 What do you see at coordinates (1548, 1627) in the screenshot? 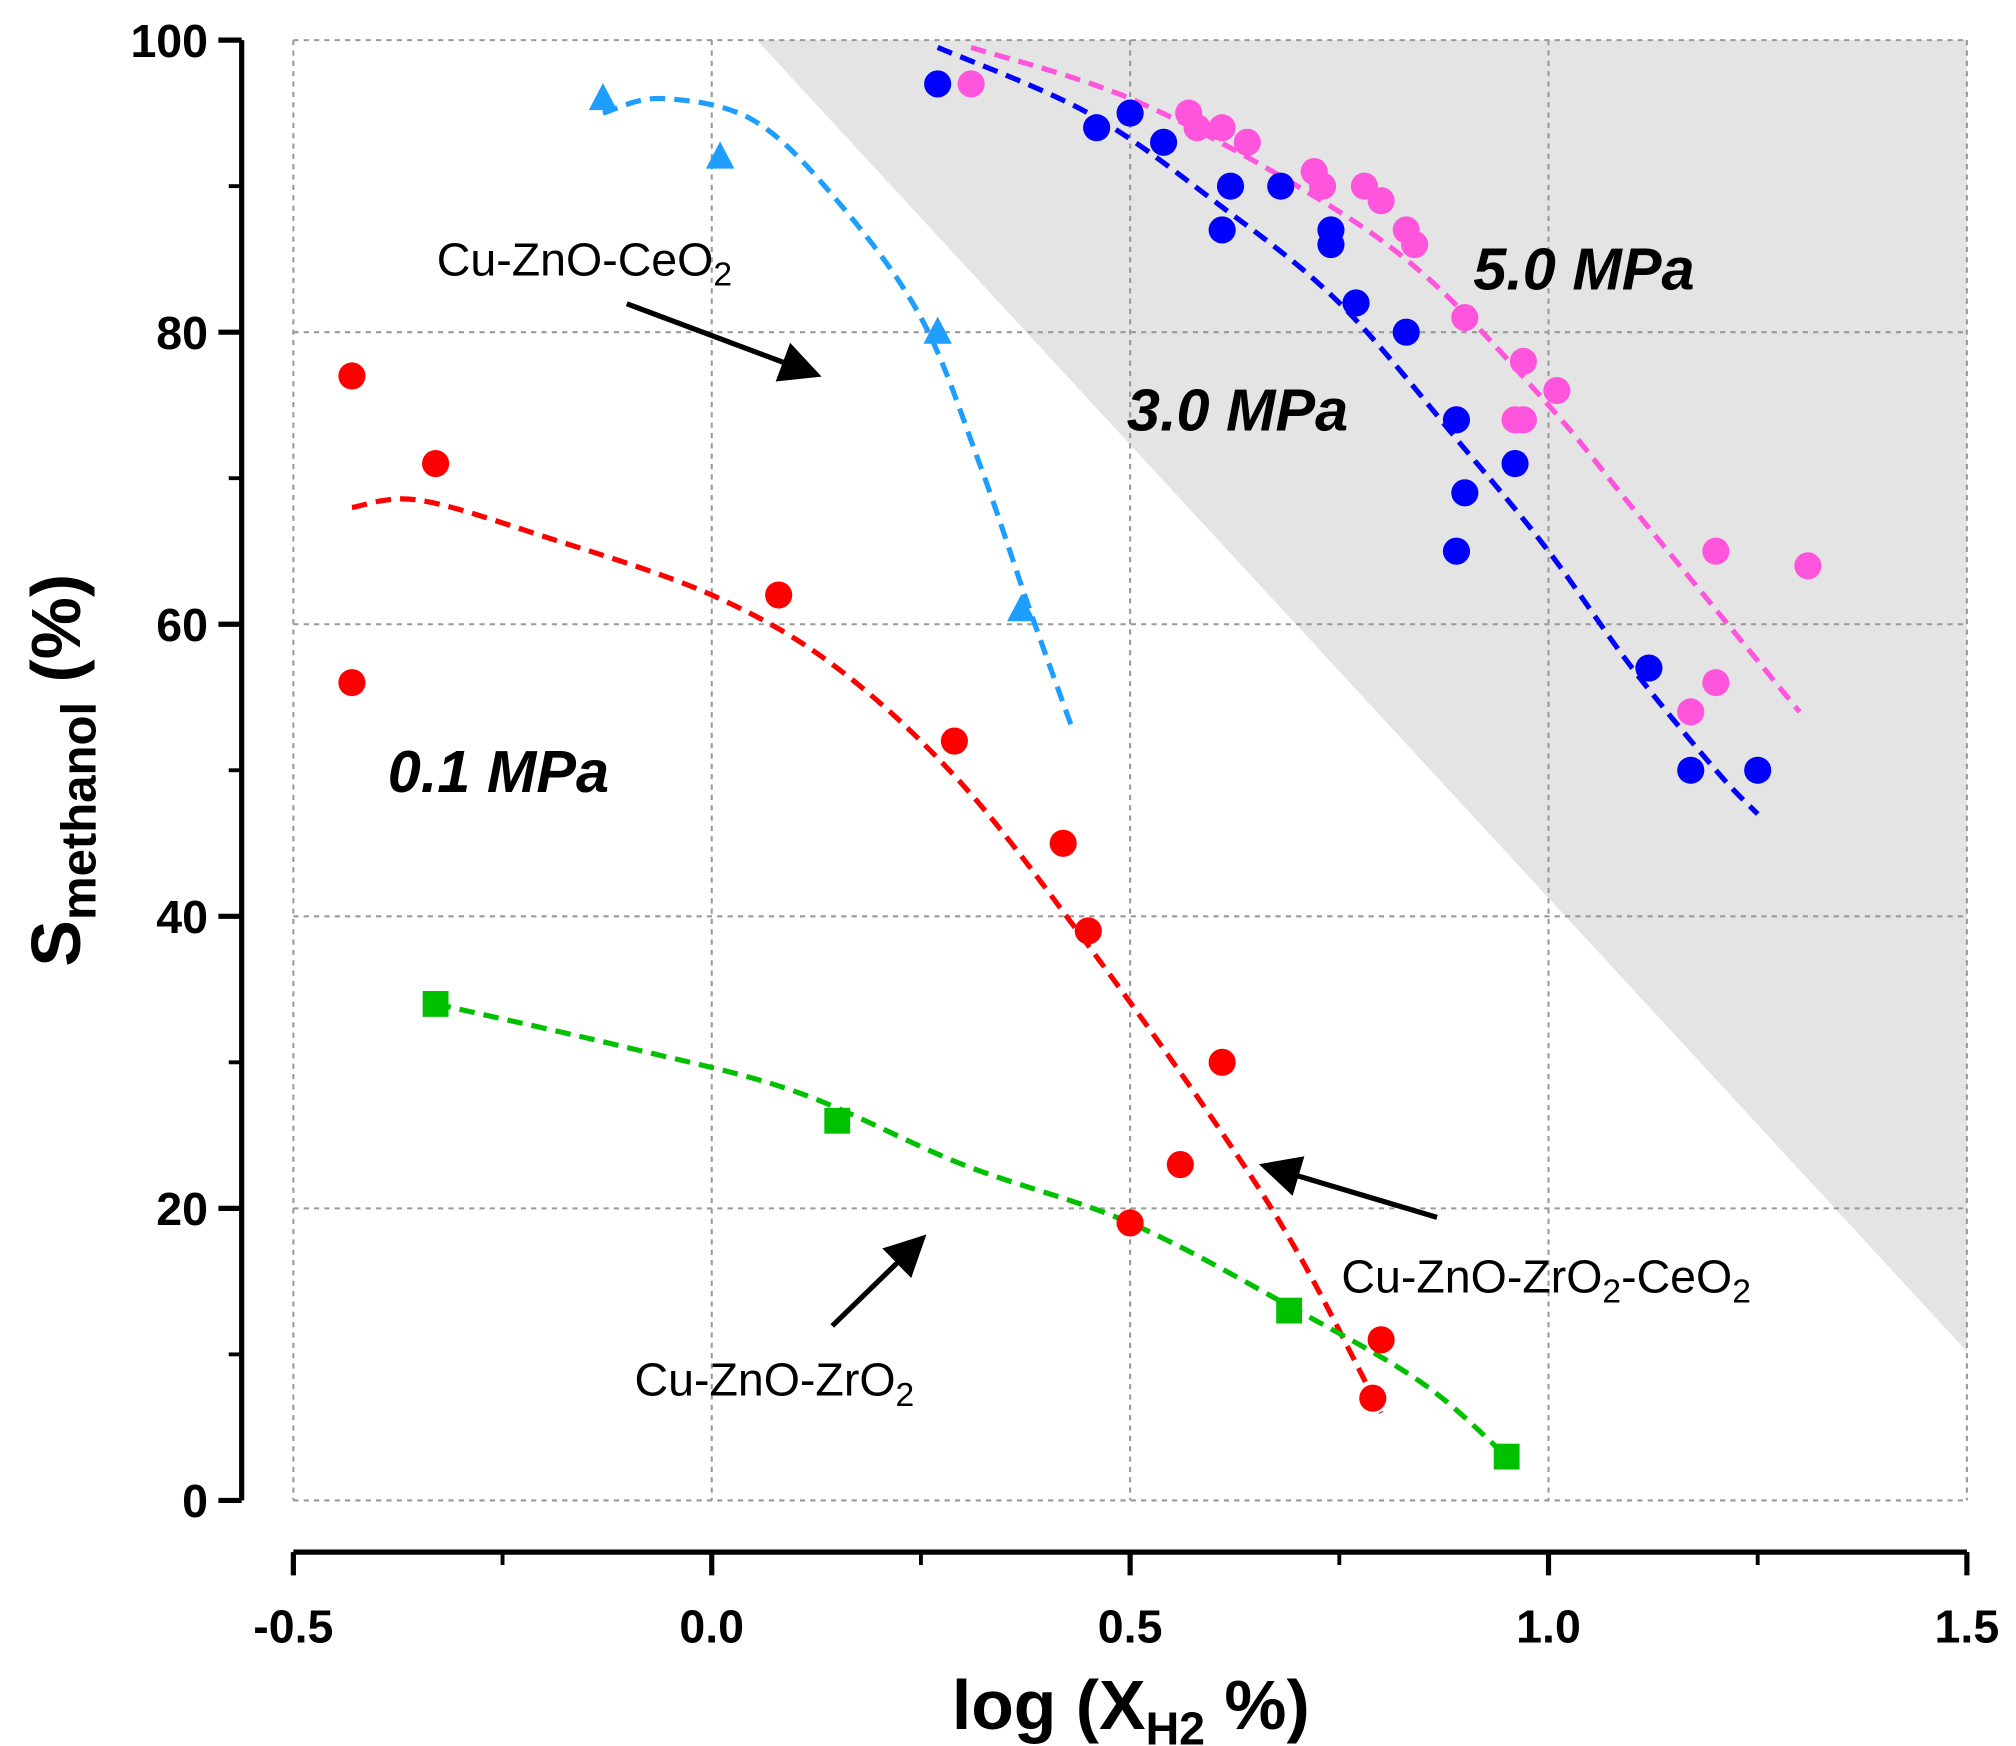
I see `x-tick-label: 1.0` at bounding box center [1548, 1627].